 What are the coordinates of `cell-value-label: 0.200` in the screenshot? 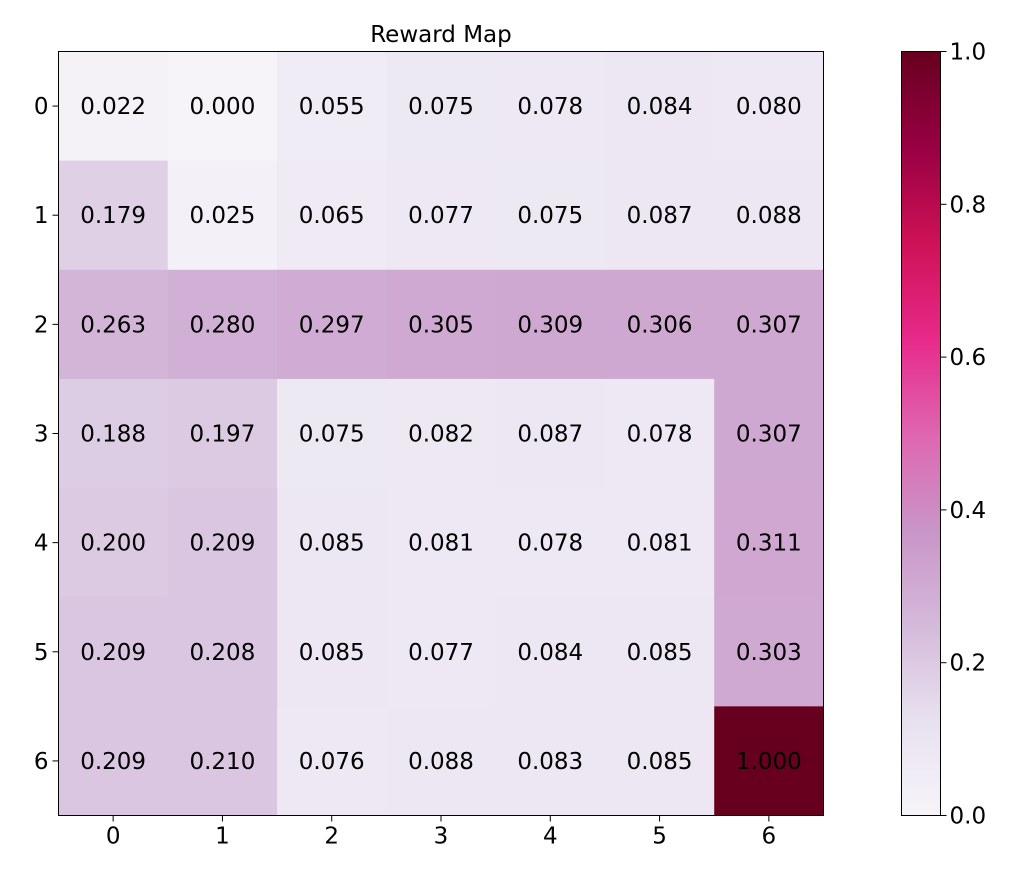 It's located at (113, 544).